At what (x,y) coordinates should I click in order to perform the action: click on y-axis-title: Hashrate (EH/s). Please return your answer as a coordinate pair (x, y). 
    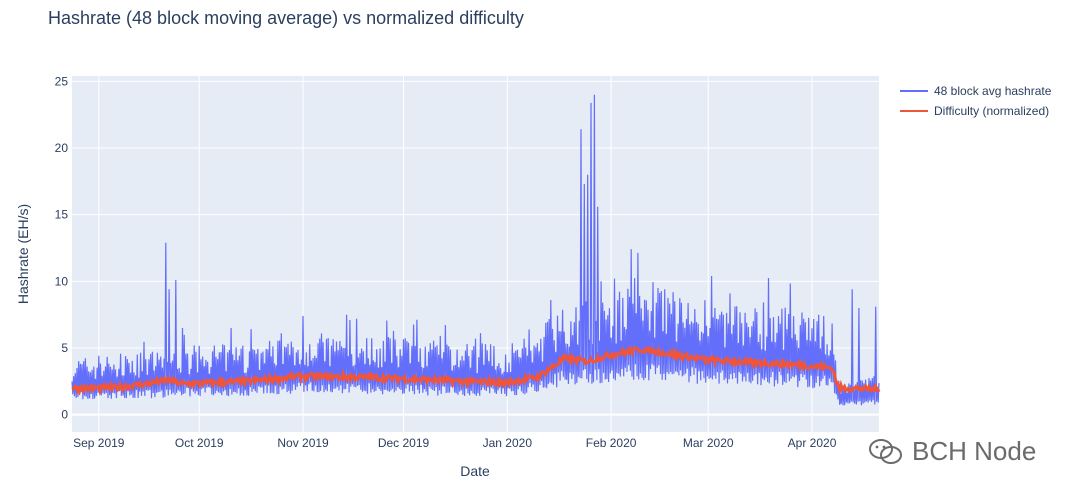
    Looking at the image, I should click on (23, 254).